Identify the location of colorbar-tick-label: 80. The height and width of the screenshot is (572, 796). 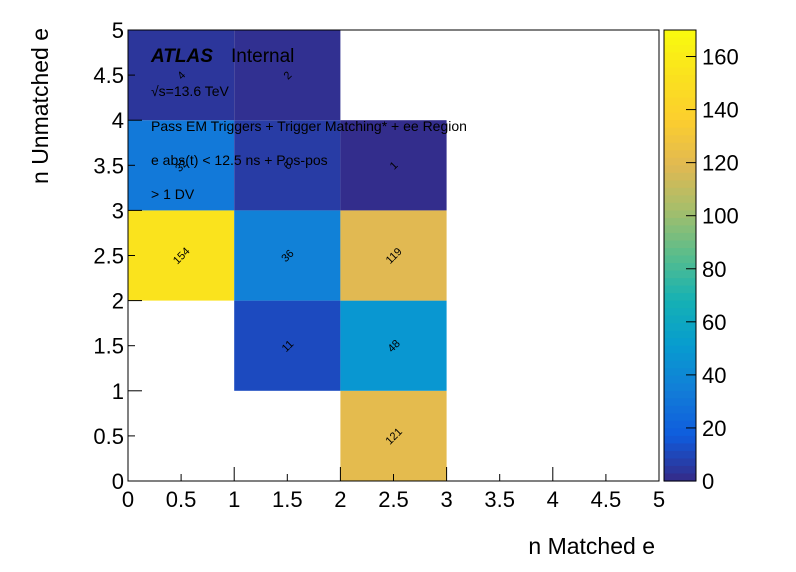
(714, 269).